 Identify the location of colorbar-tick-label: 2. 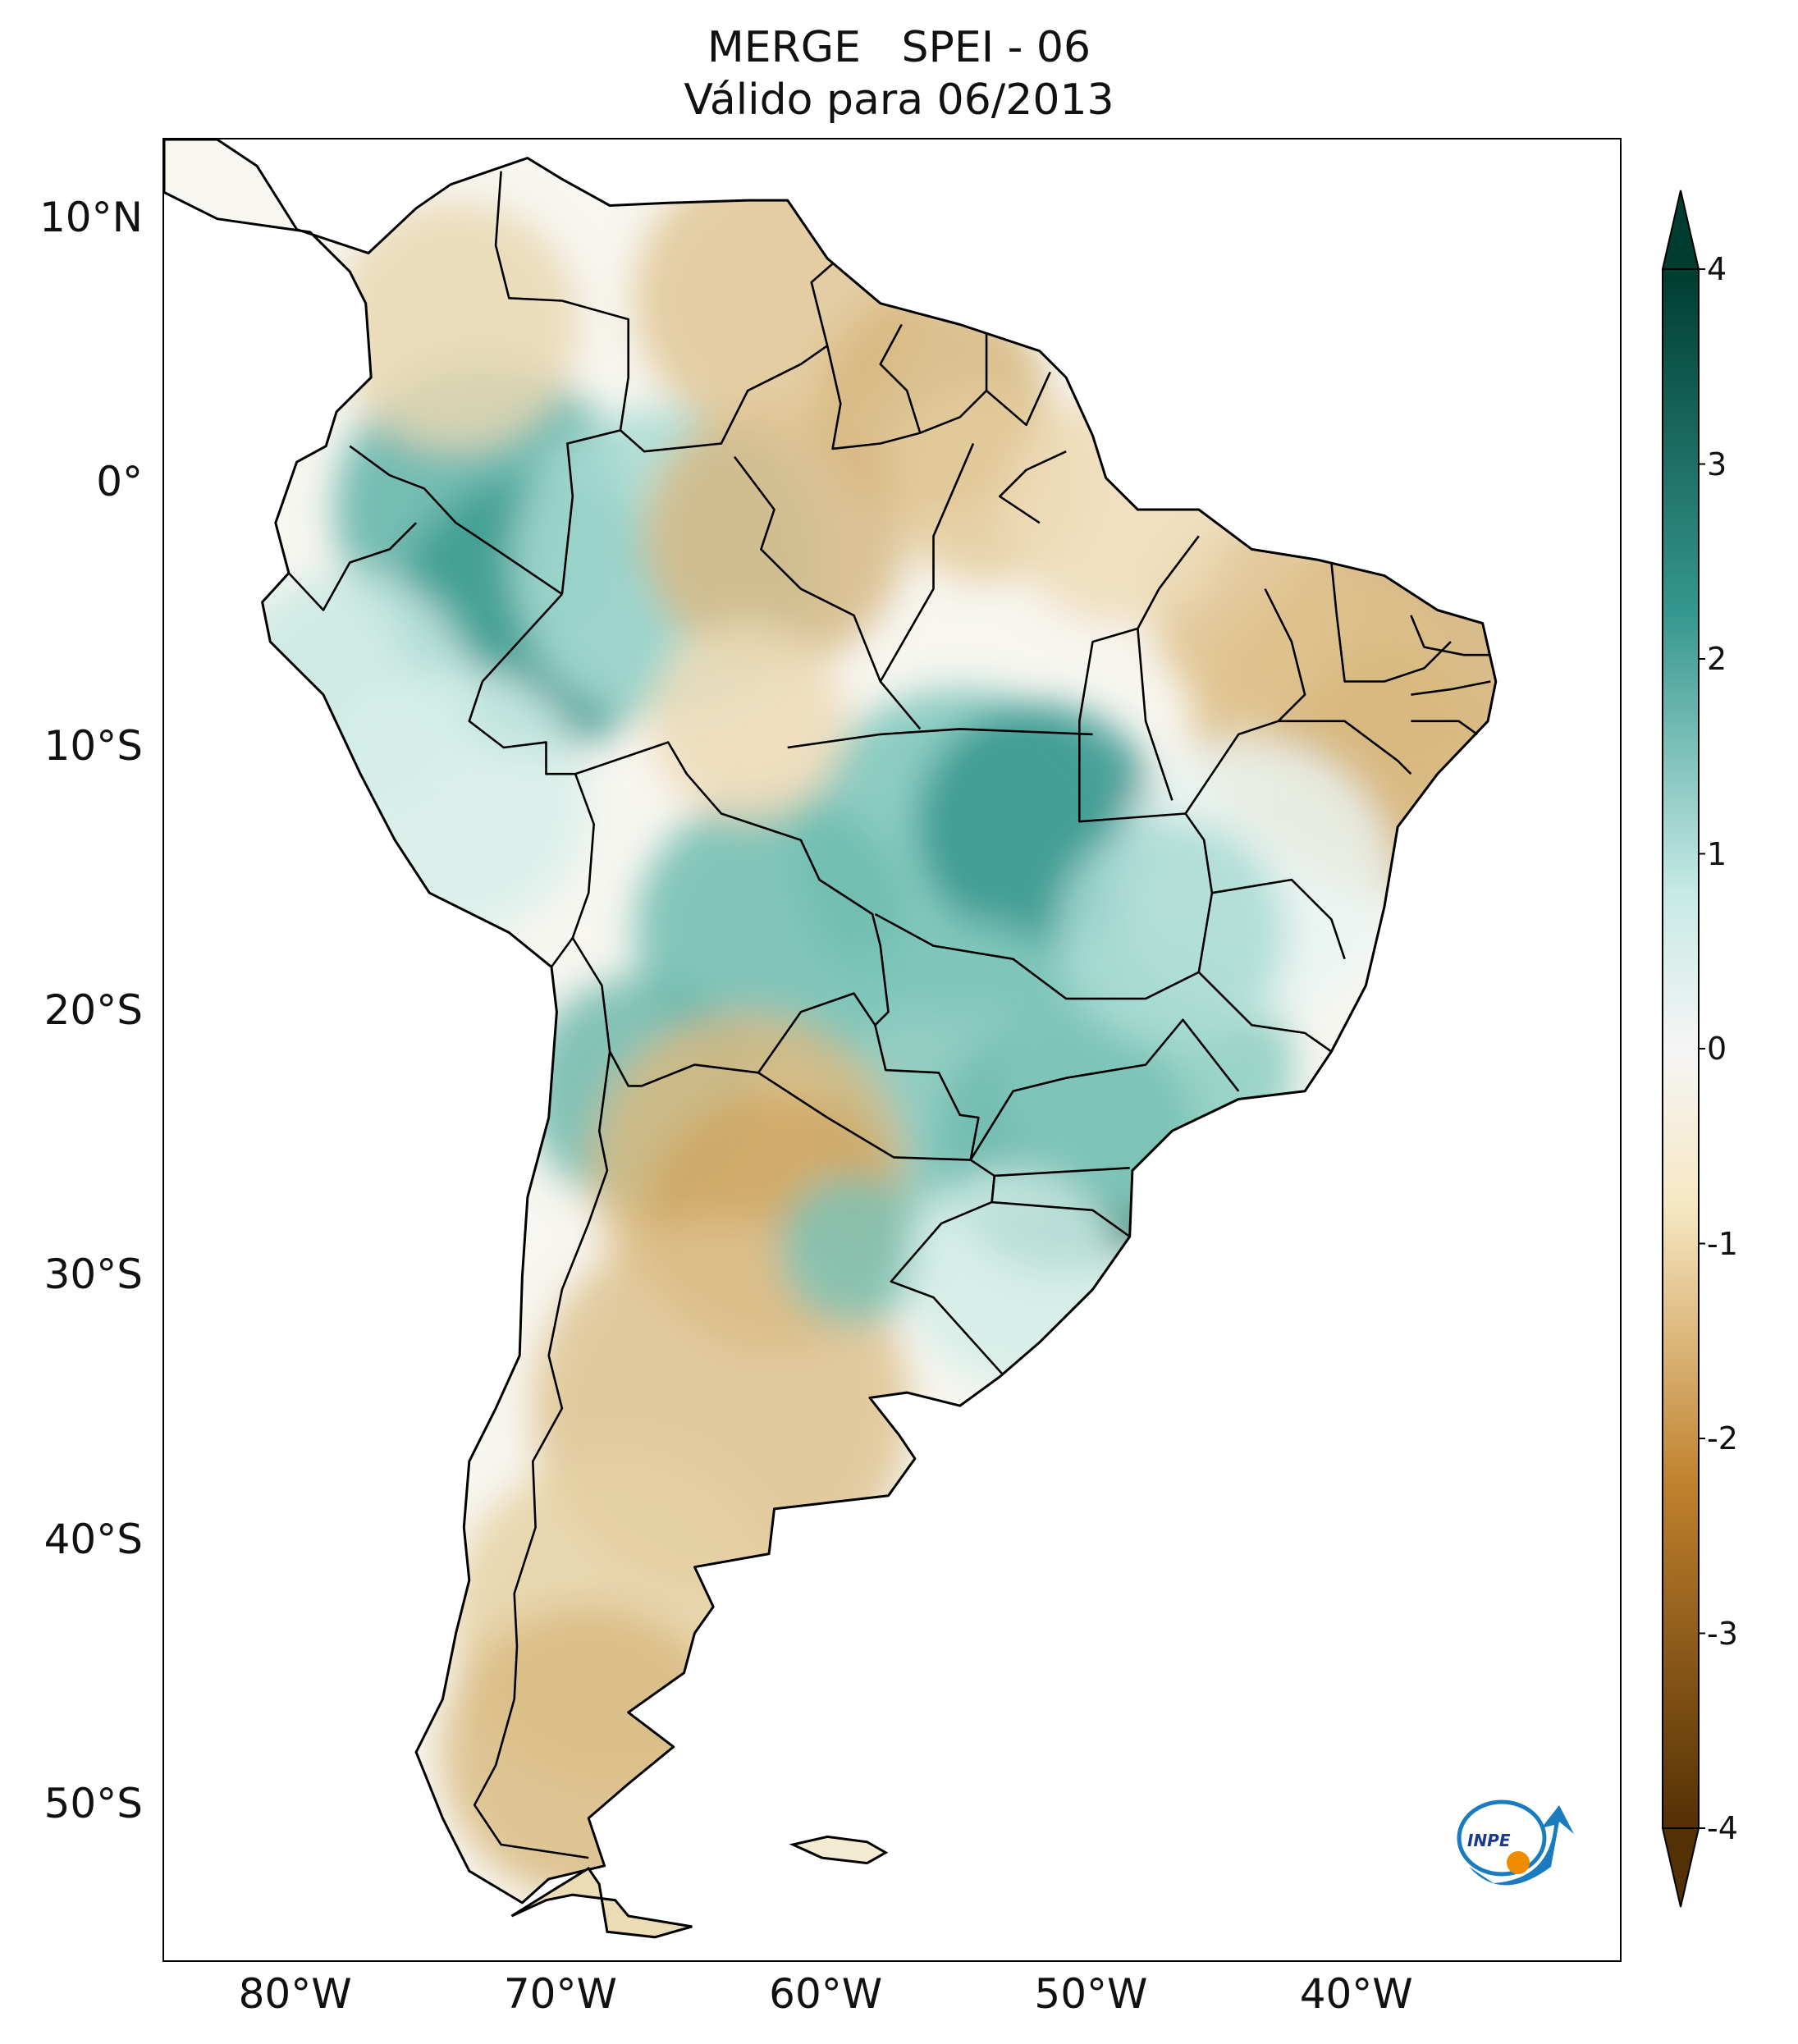
(1717, 659).